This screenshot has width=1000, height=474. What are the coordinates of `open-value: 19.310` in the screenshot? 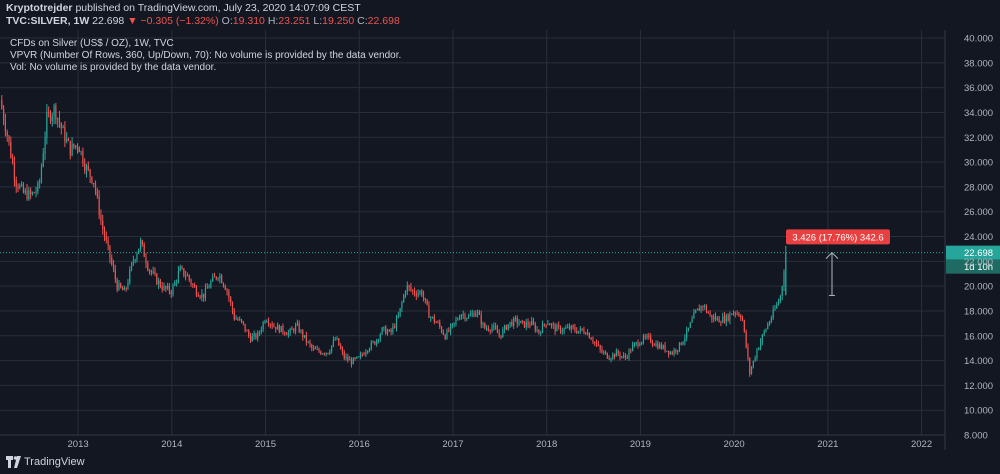 It's located at (248, 21).